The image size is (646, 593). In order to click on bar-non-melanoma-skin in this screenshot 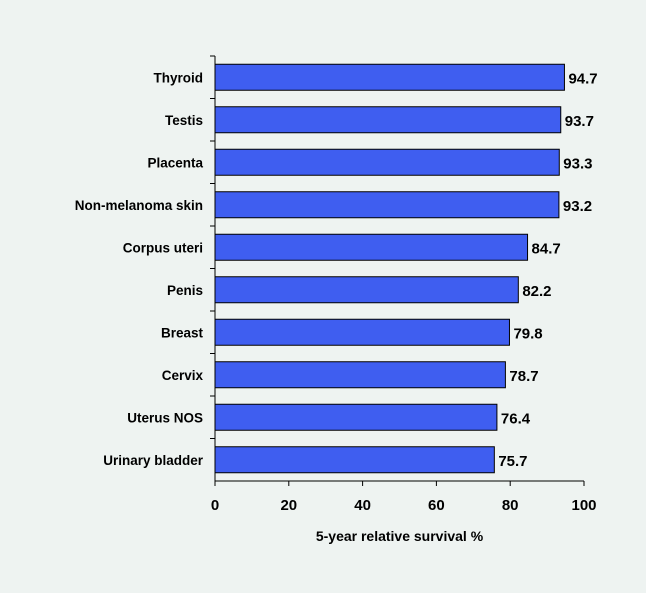, I will do `click(387, 205)`.